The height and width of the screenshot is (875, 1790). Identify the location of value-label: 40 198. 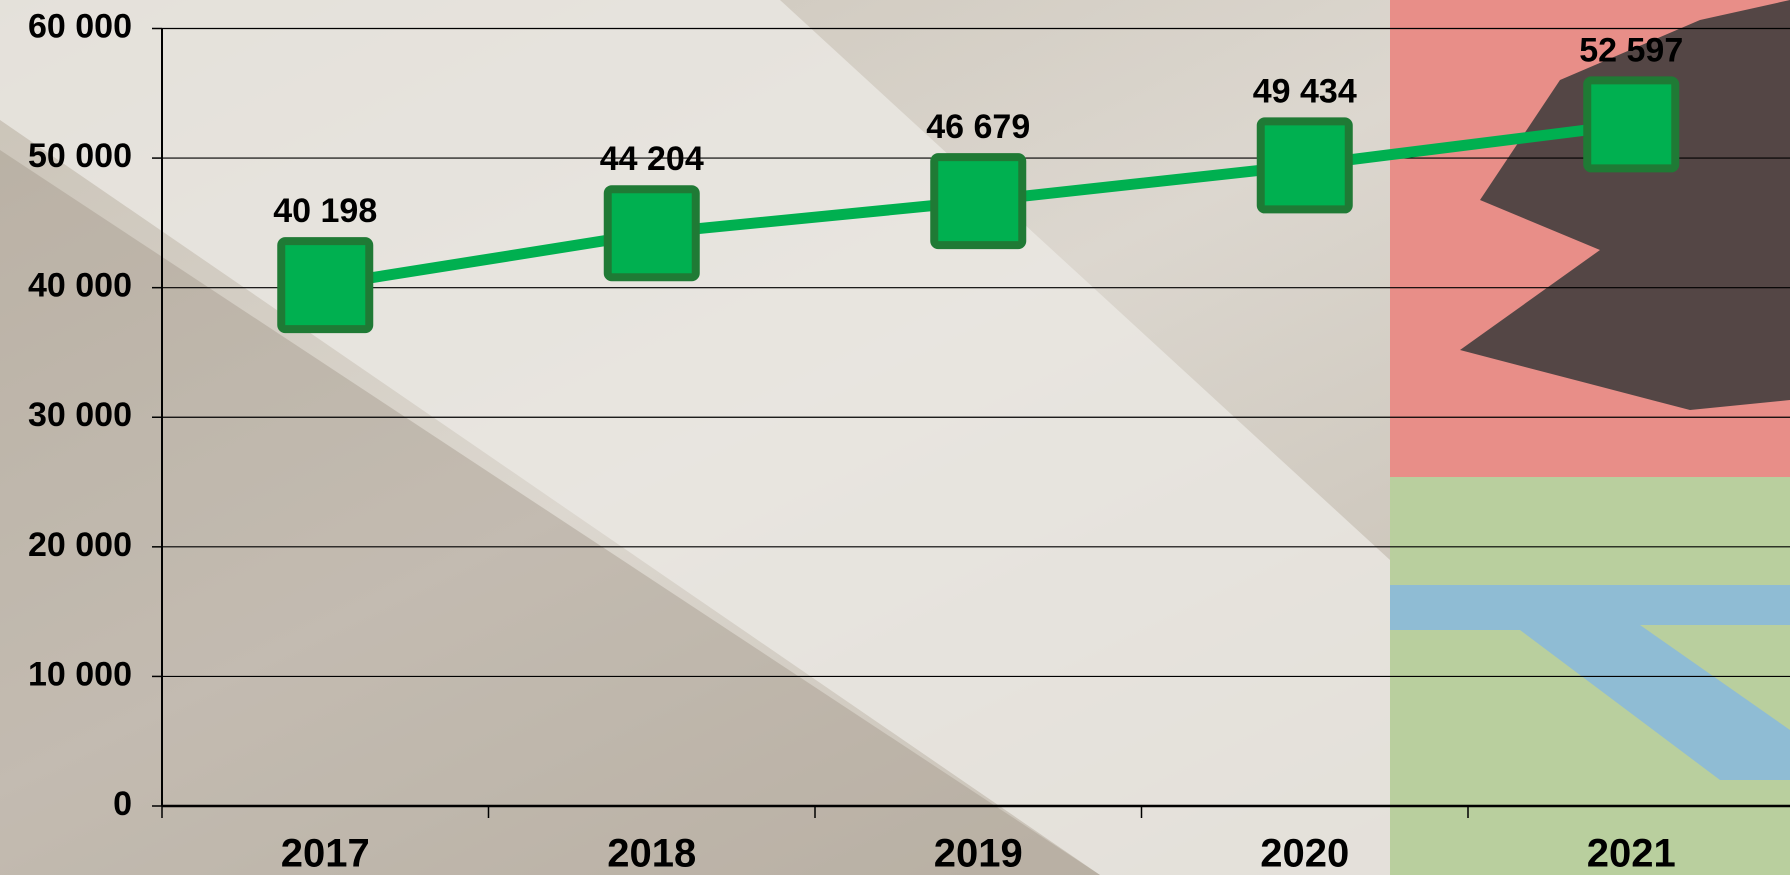
(325, 211).